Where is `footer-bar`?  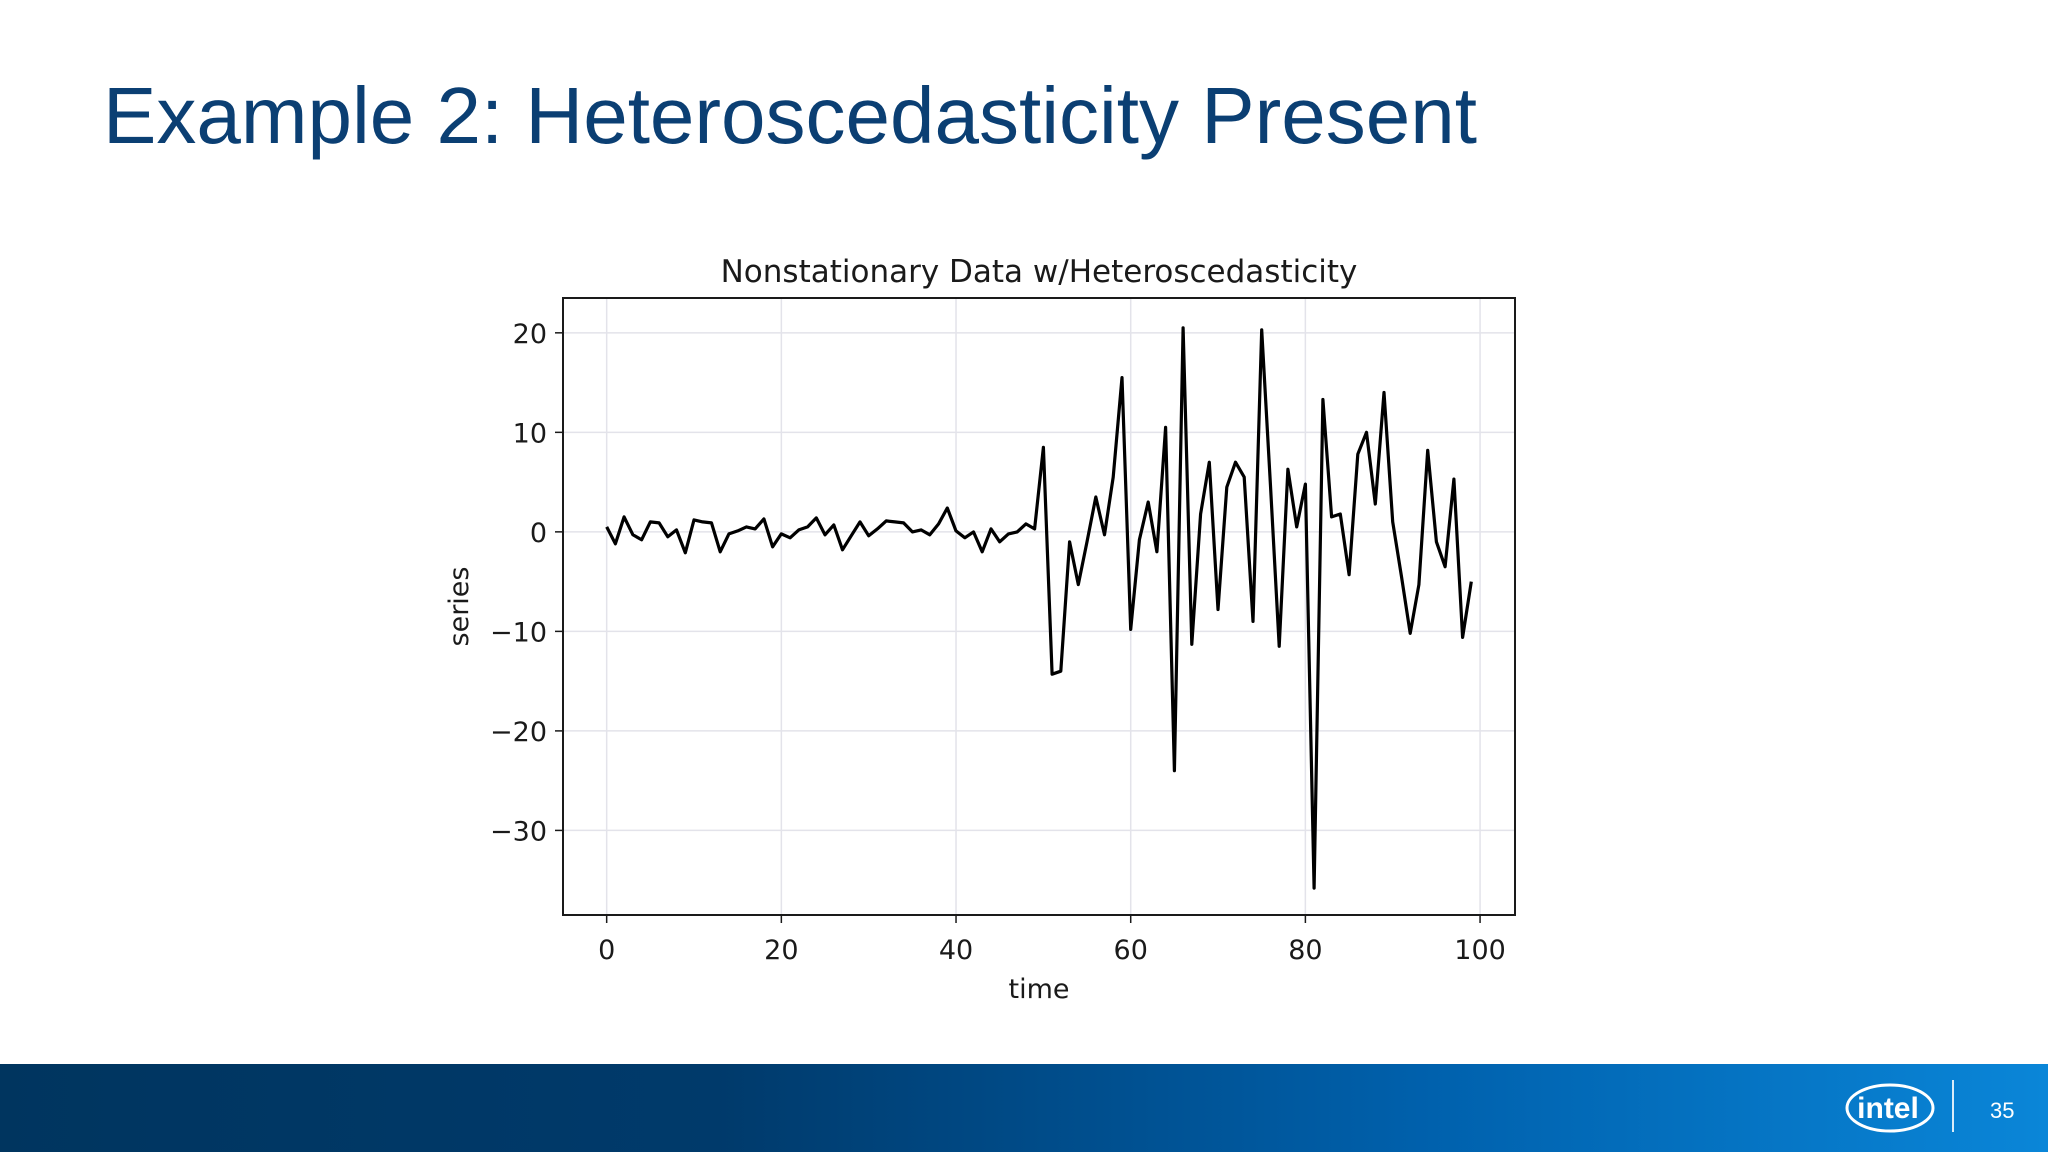 footer-bar is located at coordinates (1024, 1108).